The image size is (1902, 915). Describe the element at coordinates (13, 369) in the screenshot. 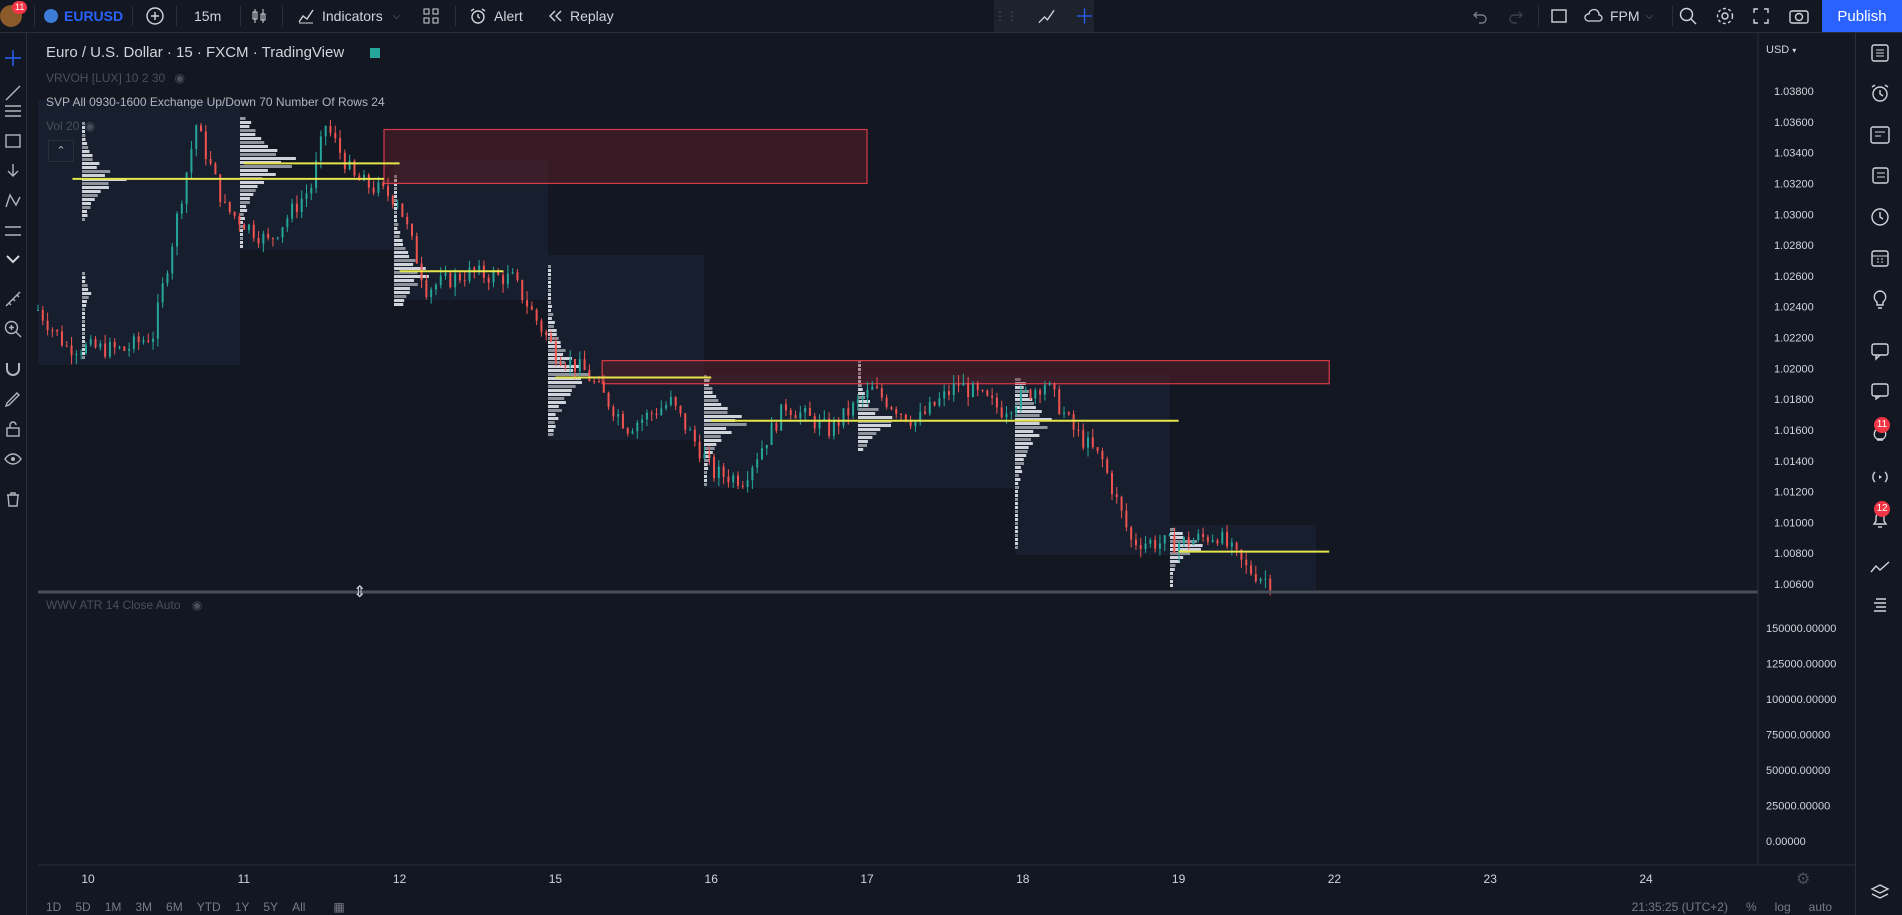

I see `magnet-icon` at that location.